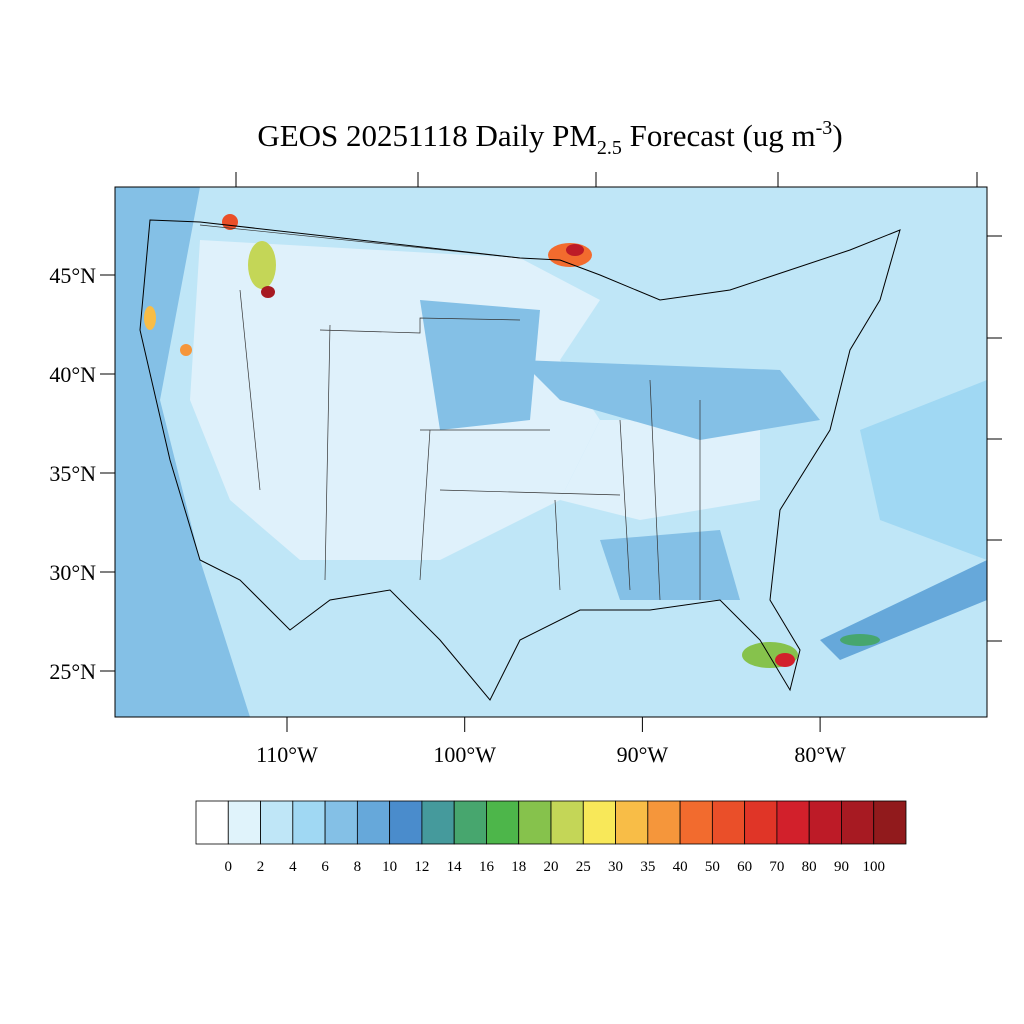  Describe the element at coordinates (824, 128) in the screenshot. I see `title-sup: -3` at that location.